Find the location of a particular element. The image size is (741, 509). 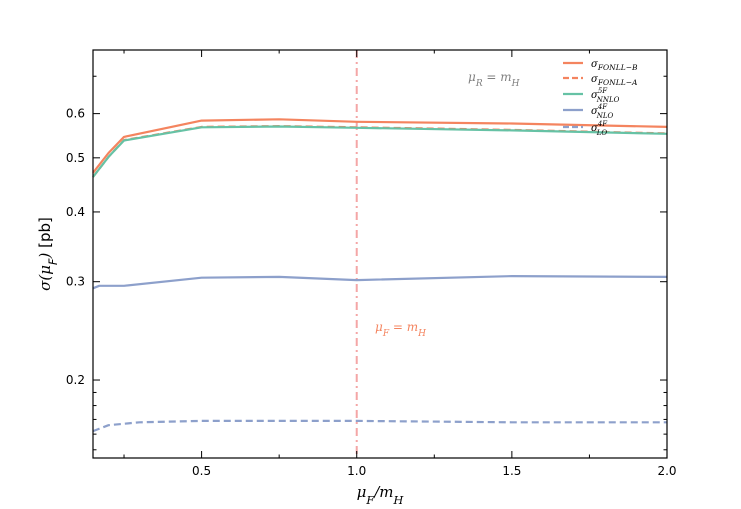

x-axis-label: μF/mH is located at coordinates (380, 495).